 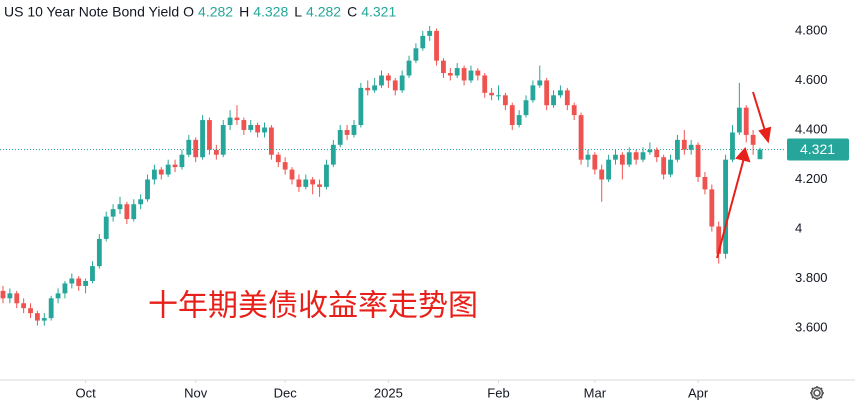 I want to click on x-tick-label: Apr, so click(x=698, y=392).